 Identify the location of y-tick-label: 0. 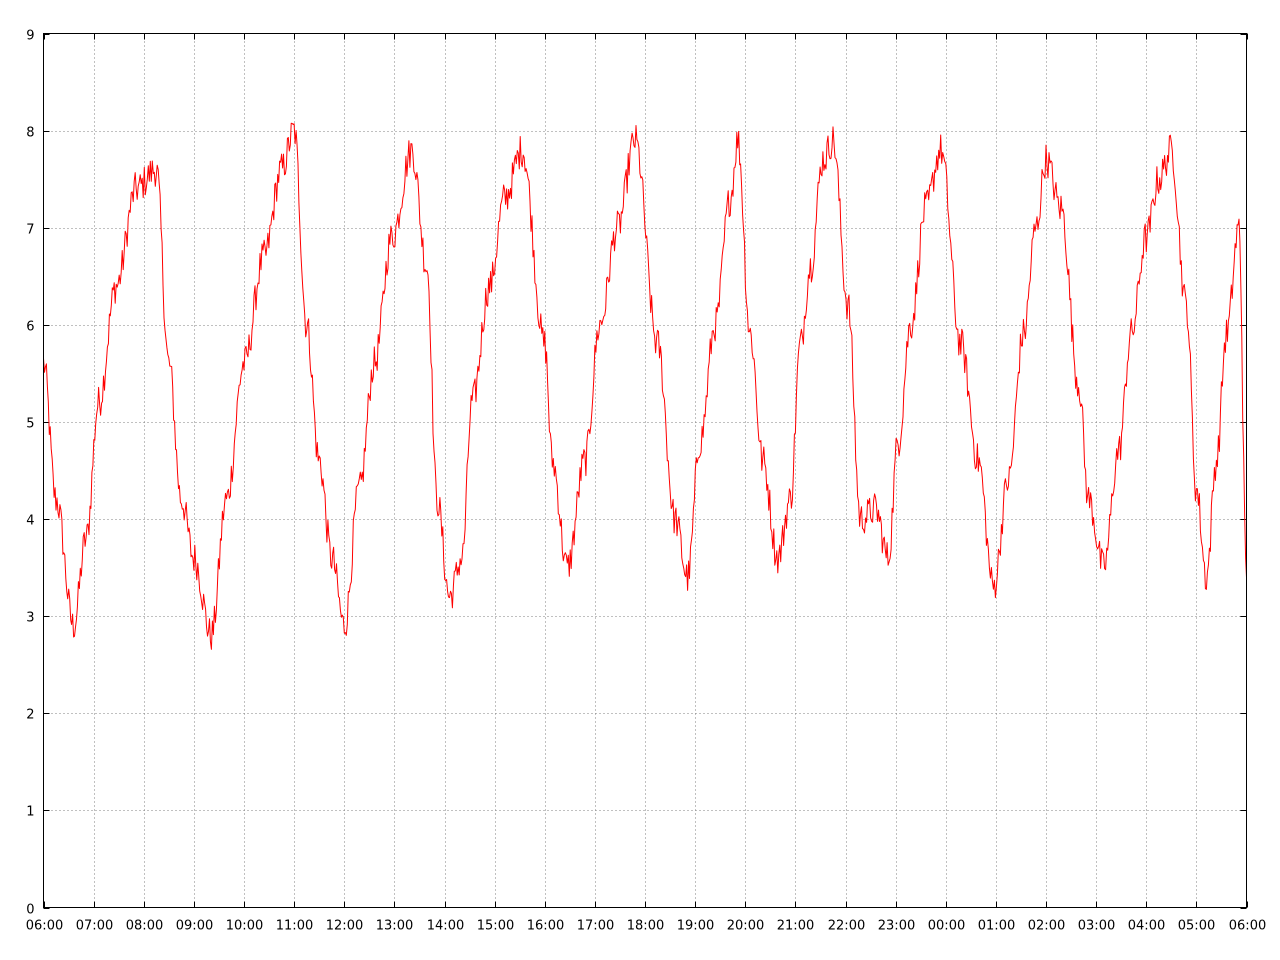
(30, 910).